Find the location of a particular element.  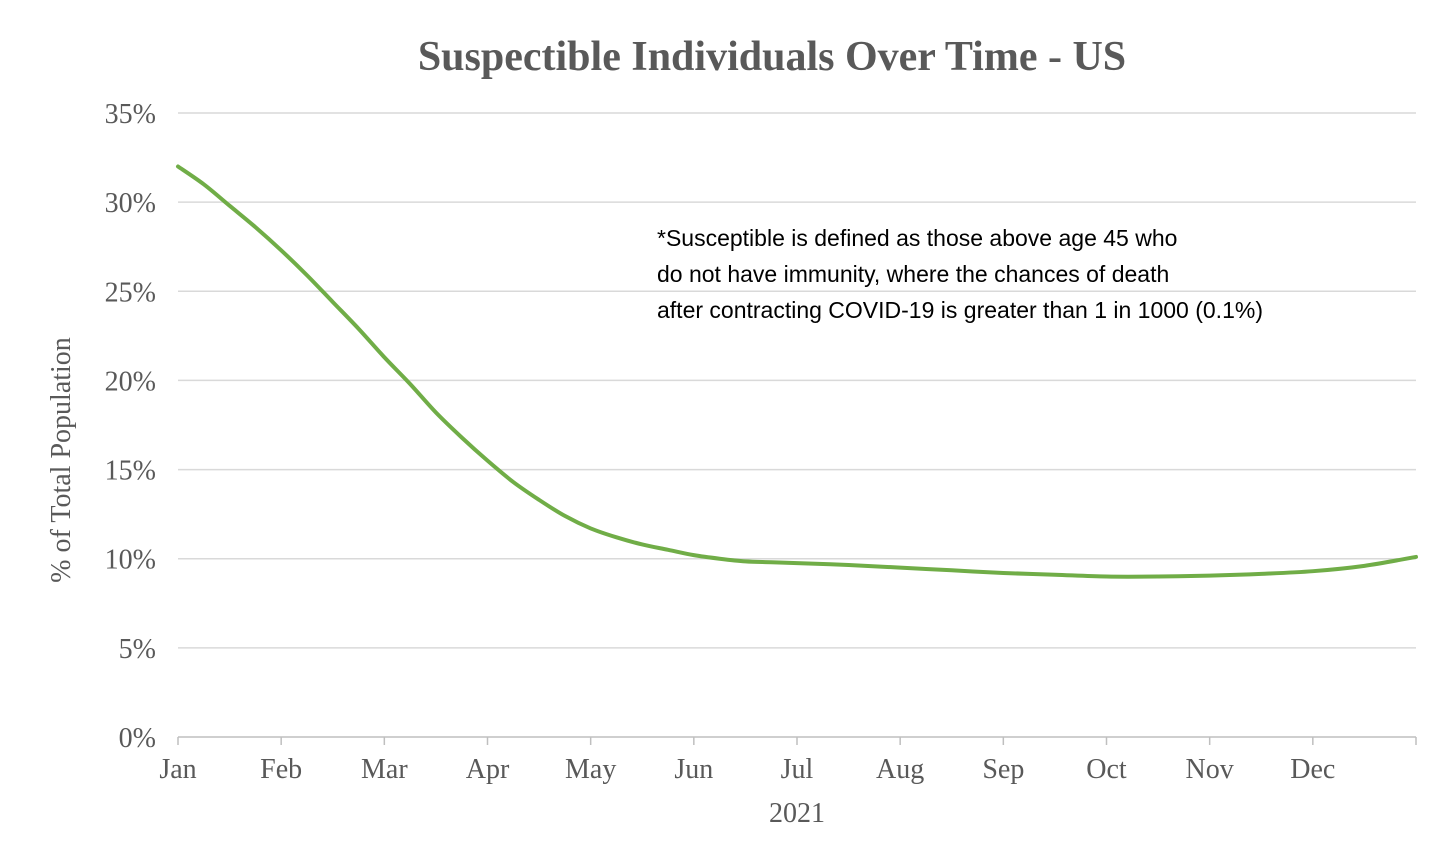

x-tick-label: Aug is located at coordinates (900, 769).